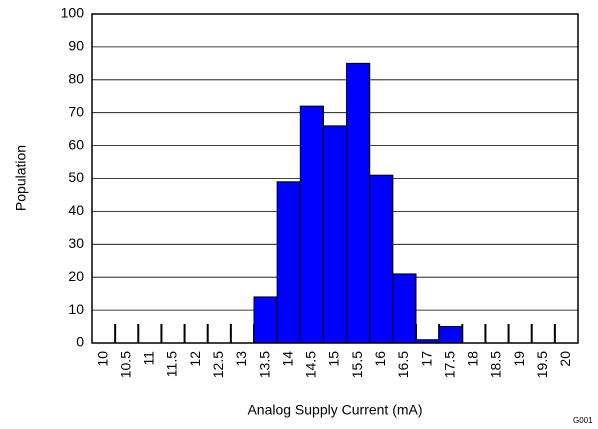 The height and width of the screenshot is (429, 598). Describe the element at coordinates (311, 364) in the screenshot. I see `x-tick-label: 14.5` at that location.